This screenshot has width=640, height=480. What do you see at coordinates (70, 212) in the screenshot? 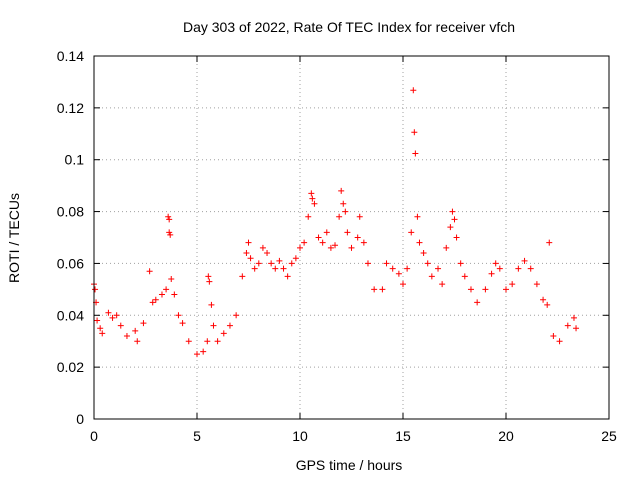
I see `y-tick-label: 0.08` at bounding box center [70, 212].